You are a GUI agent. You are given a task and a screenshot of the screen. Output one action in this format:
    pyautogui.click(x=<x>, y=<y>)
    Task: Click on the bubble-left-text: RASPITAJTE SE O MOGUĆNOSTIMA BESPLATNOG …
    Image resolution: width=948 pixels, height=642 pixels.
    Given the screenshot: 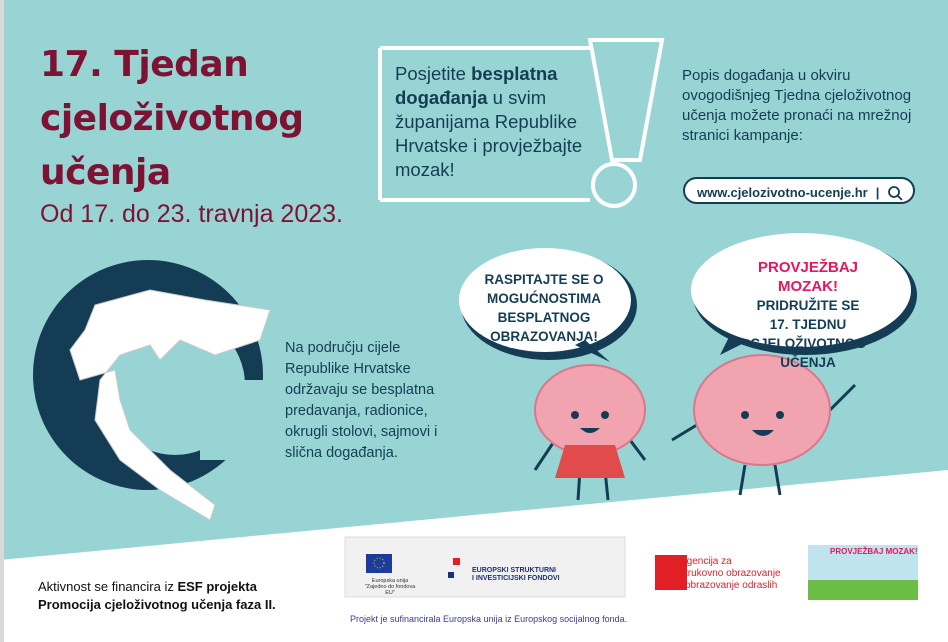 What is the action you would take?
    pyautogui.click(x=544, y=308)
    